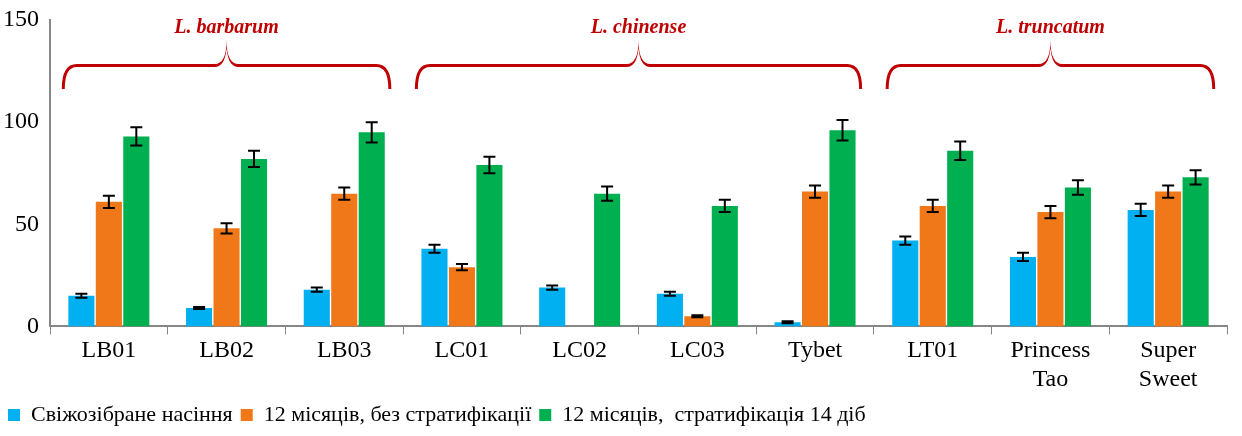  What do you see at coordinates (638, 26) in the screenshot?
I see `annotation: L. chinense` at bounding box center [638, 26].